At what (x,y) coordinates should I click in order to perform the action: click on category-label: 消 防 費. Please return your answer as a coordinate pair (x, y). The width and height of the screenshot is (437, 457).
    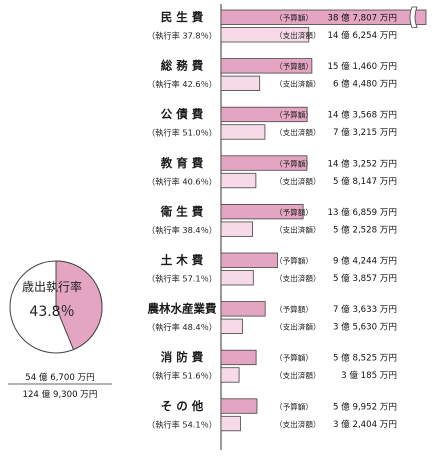
    Looking at the image, I should click on (182, 357).